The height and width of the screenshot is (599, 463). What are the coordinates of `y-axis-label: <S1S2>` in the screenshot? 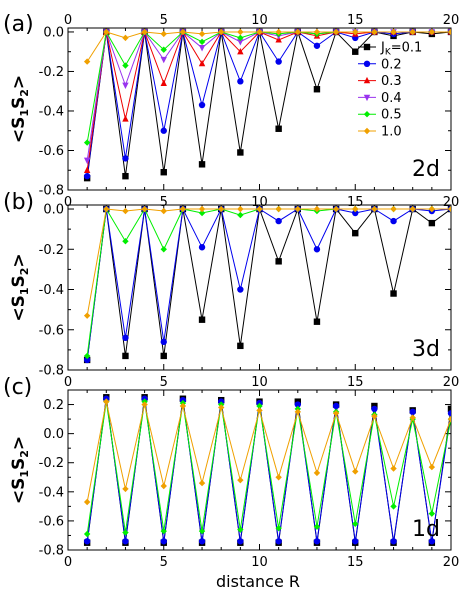 It's located at (20, 470).